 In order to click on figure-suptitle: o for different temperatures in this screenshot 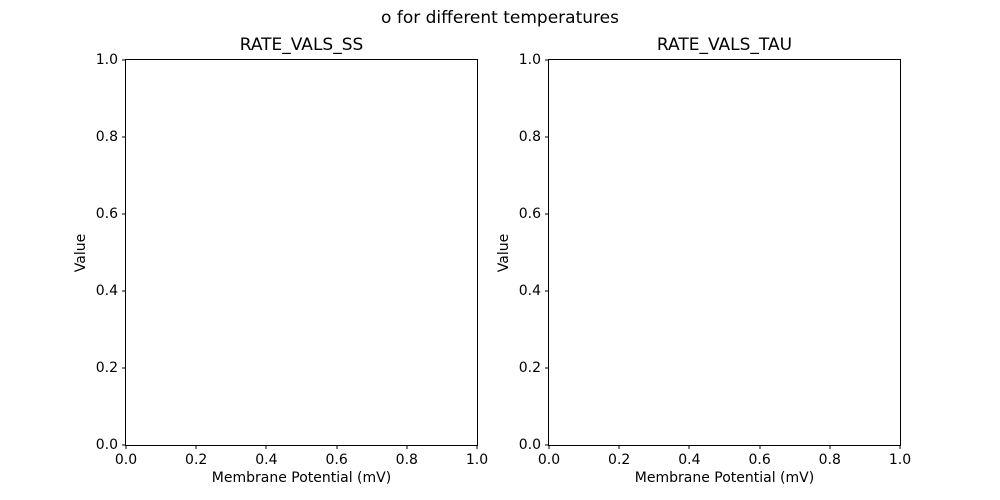, I will do `click(500, 18)`.